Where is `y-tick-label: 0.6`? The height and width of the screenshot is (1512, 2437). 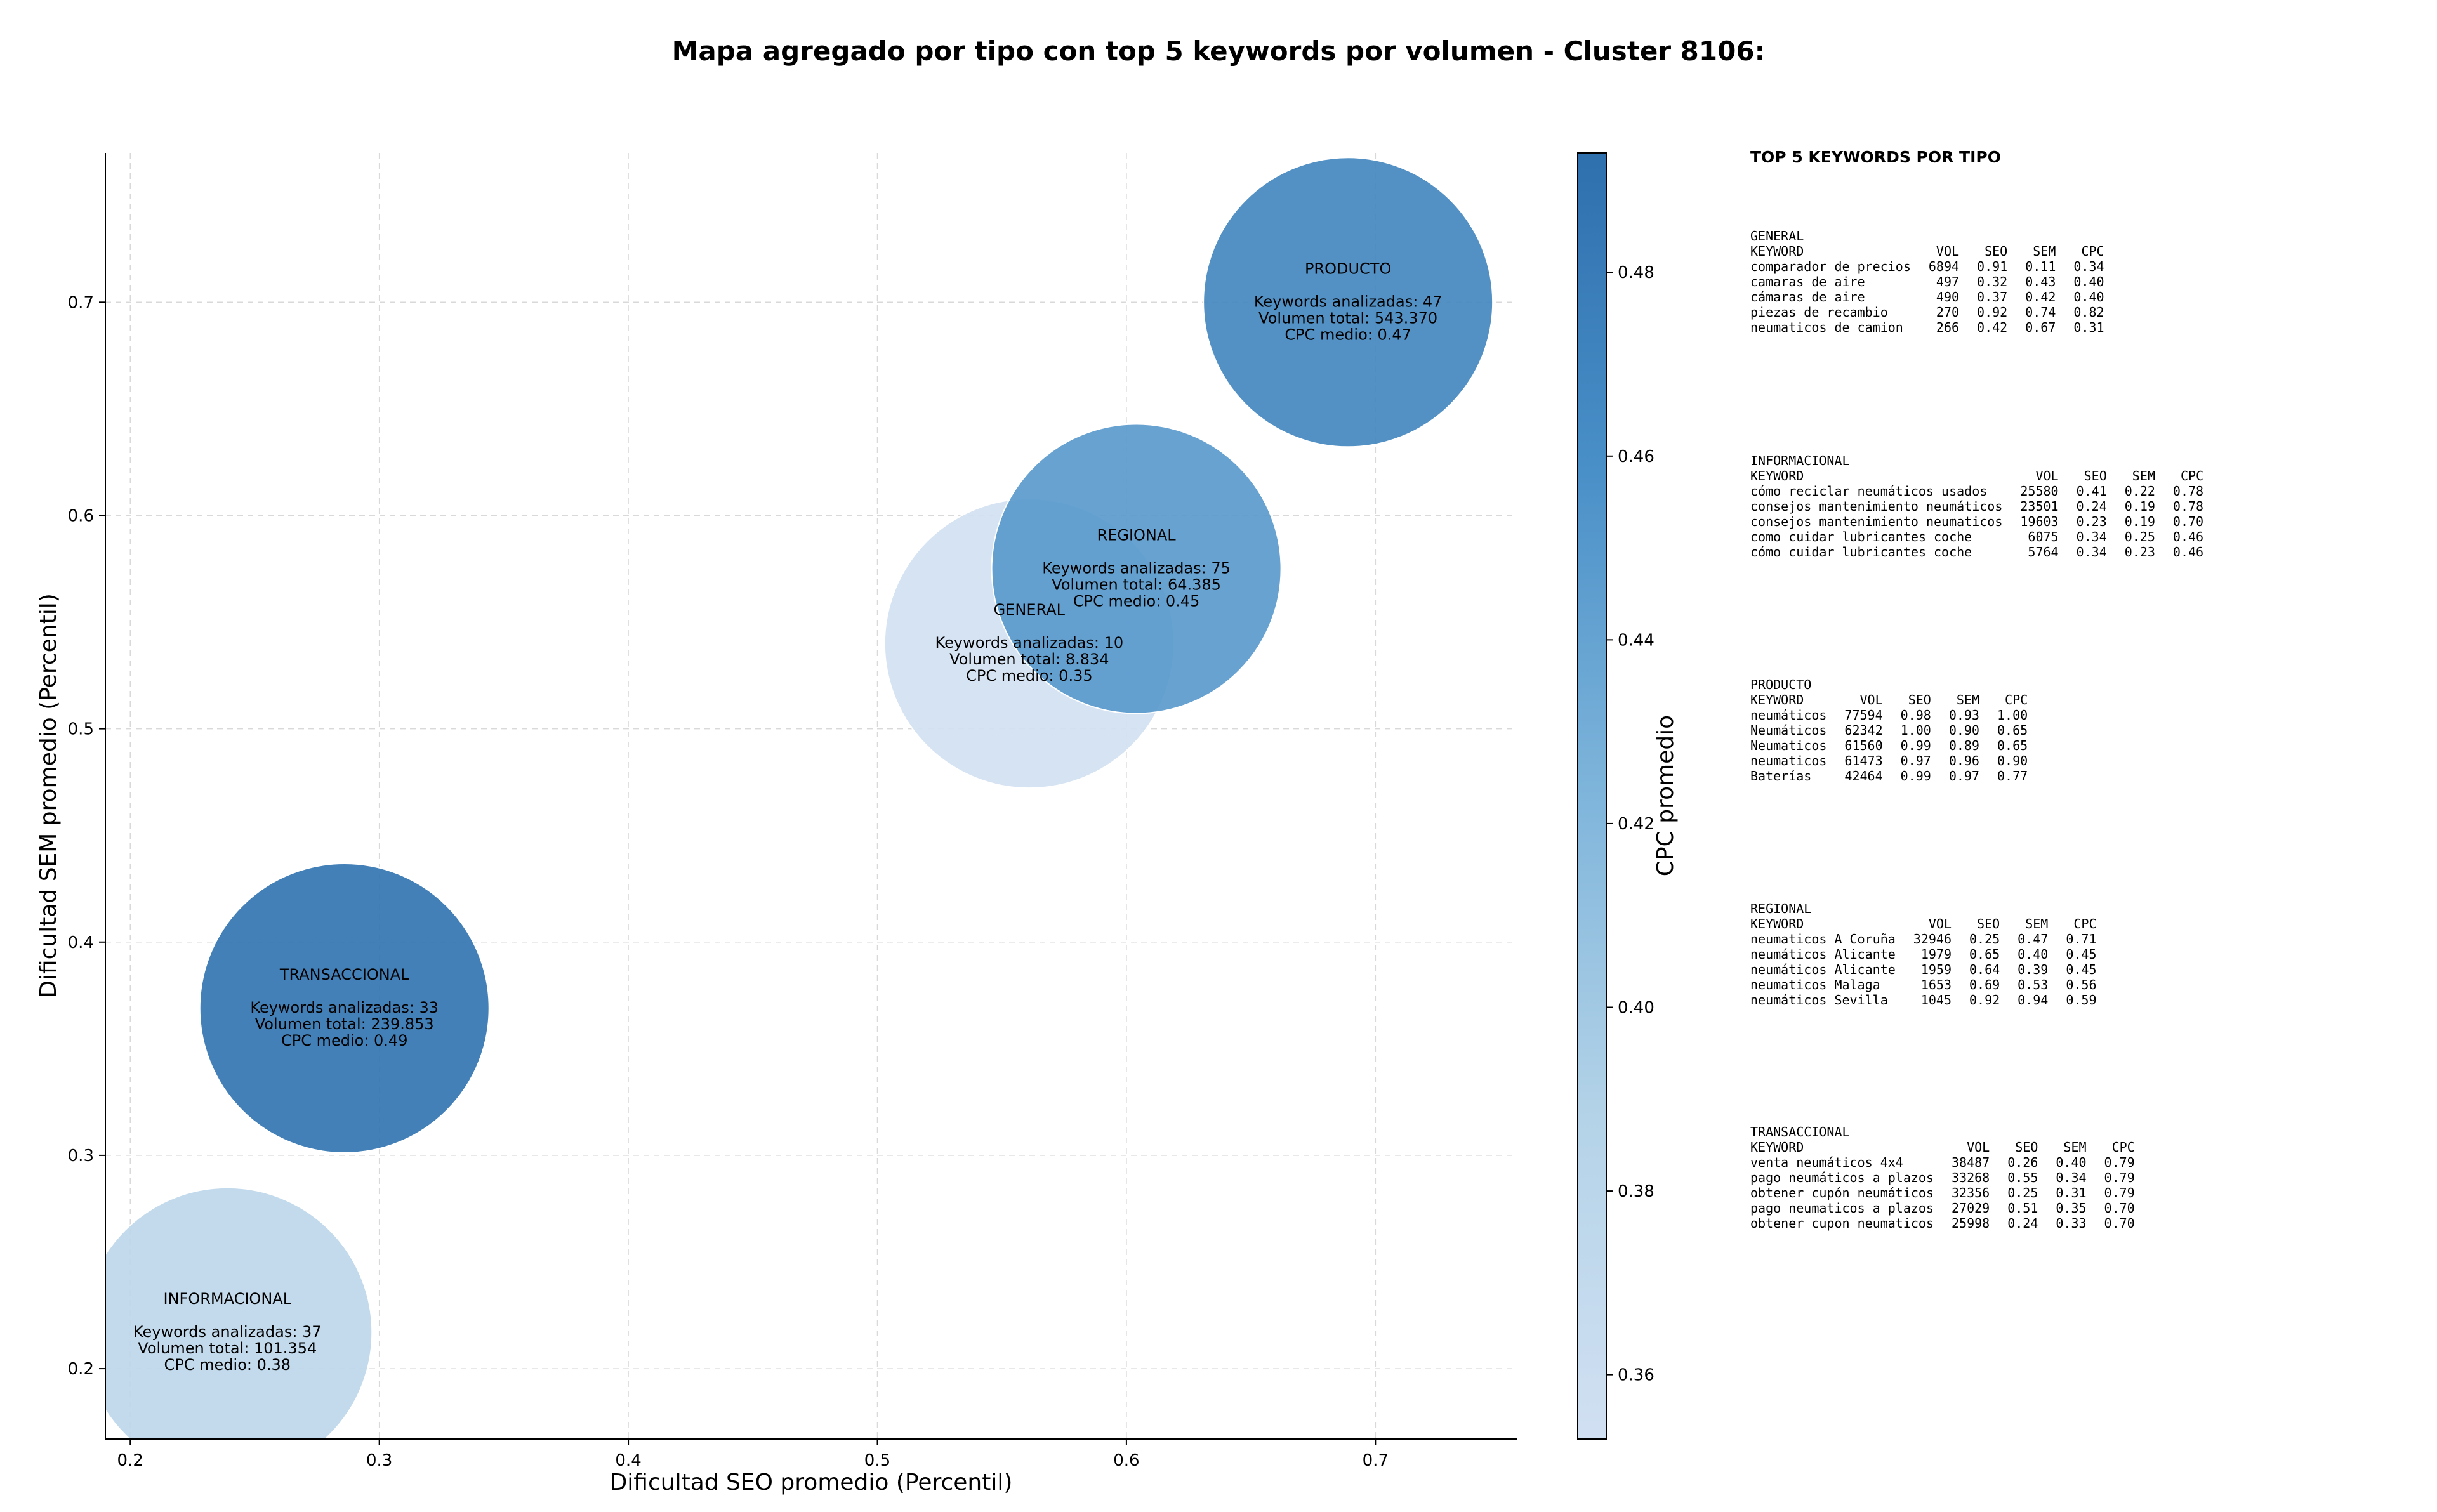 y-tick-label: 0.6 is located at coordinates (81, 516).